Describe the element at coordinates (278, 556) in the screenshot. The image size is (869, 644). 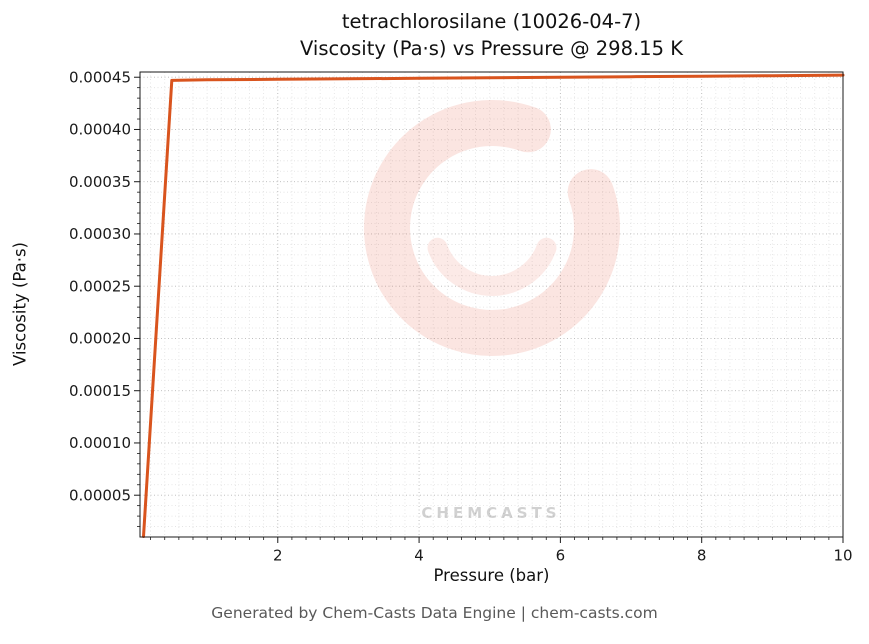
I see `x-tick-label: 2` at that location.